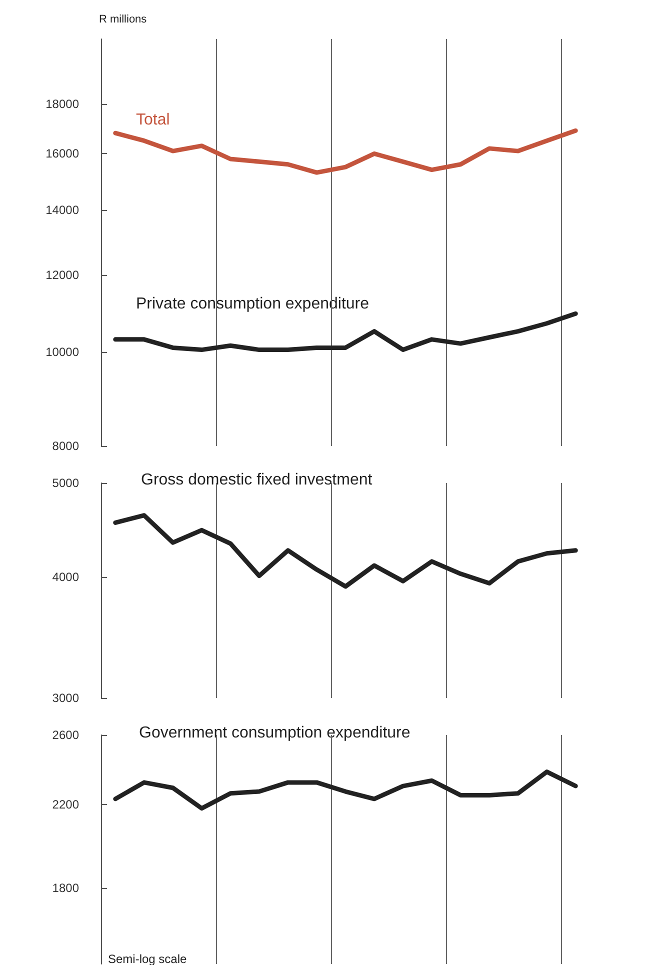 This screenshot has width=668, height=965. What do you see at coordinates (63, 104) in the screenshot?
I see `y-tick-label: 18000` at bounding box center [63, 104].